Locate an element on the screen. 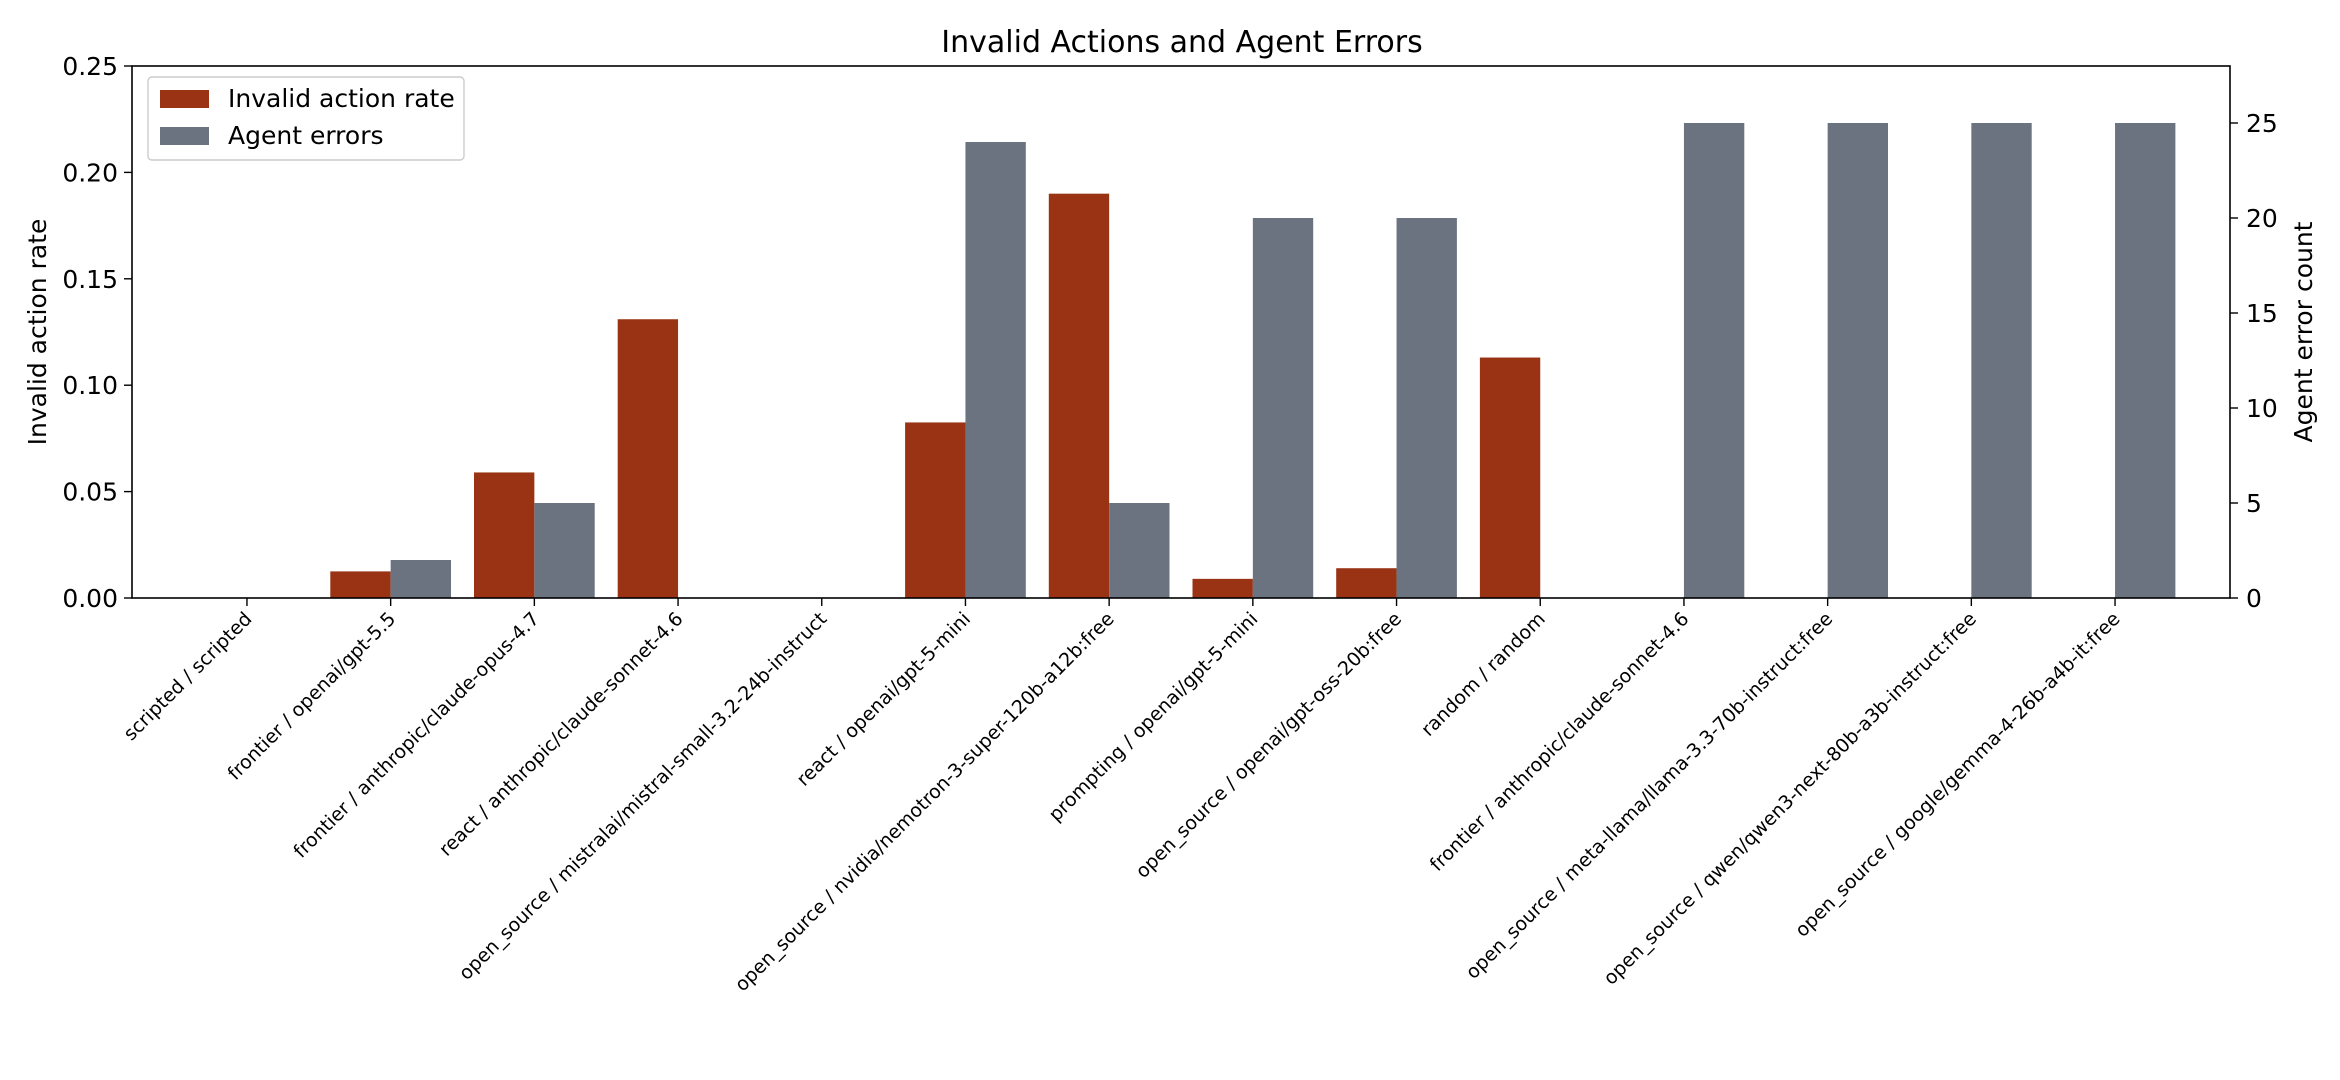  y2-tick-label-0: 0 is located at coordinates (2254, 598).